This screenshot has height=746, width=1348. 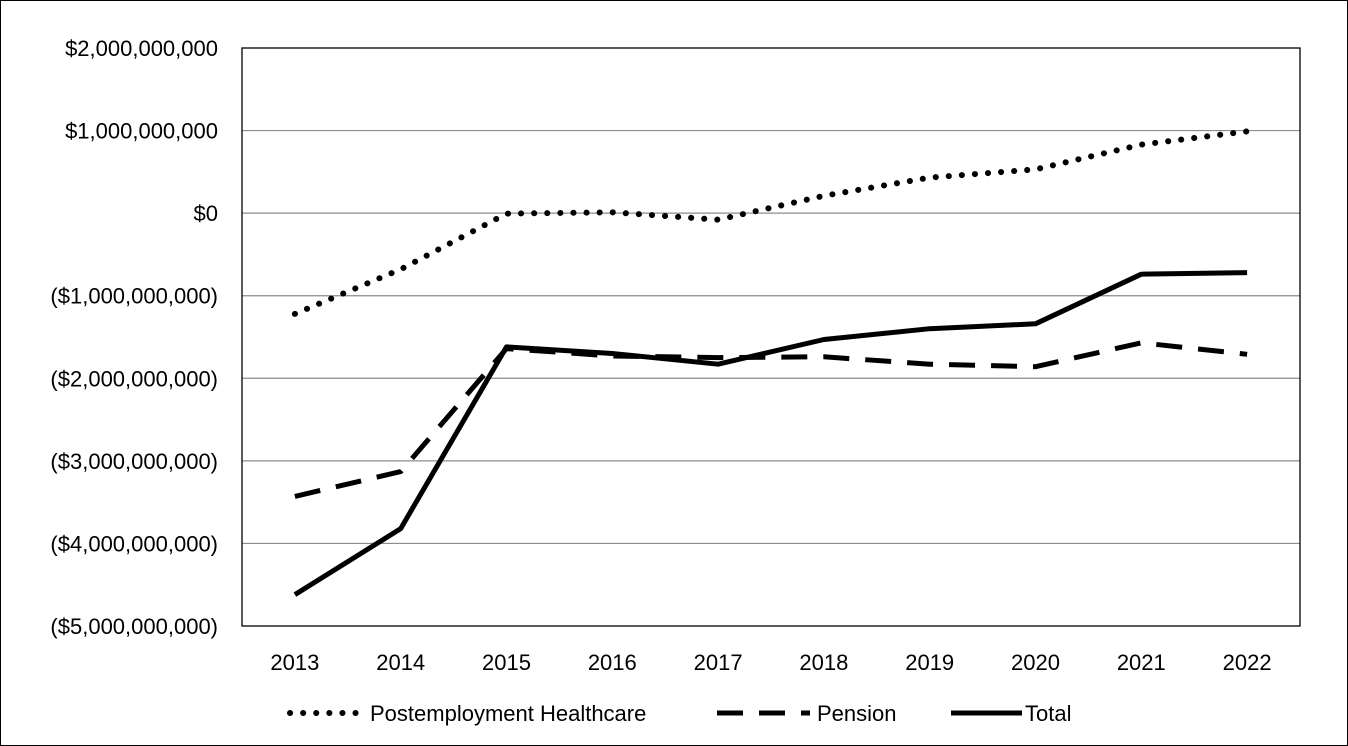 What do you see at coordinates (1035, 662) in the screenshot?
I see `x-tick-label: 2020` at bounding box center [1035, 662].